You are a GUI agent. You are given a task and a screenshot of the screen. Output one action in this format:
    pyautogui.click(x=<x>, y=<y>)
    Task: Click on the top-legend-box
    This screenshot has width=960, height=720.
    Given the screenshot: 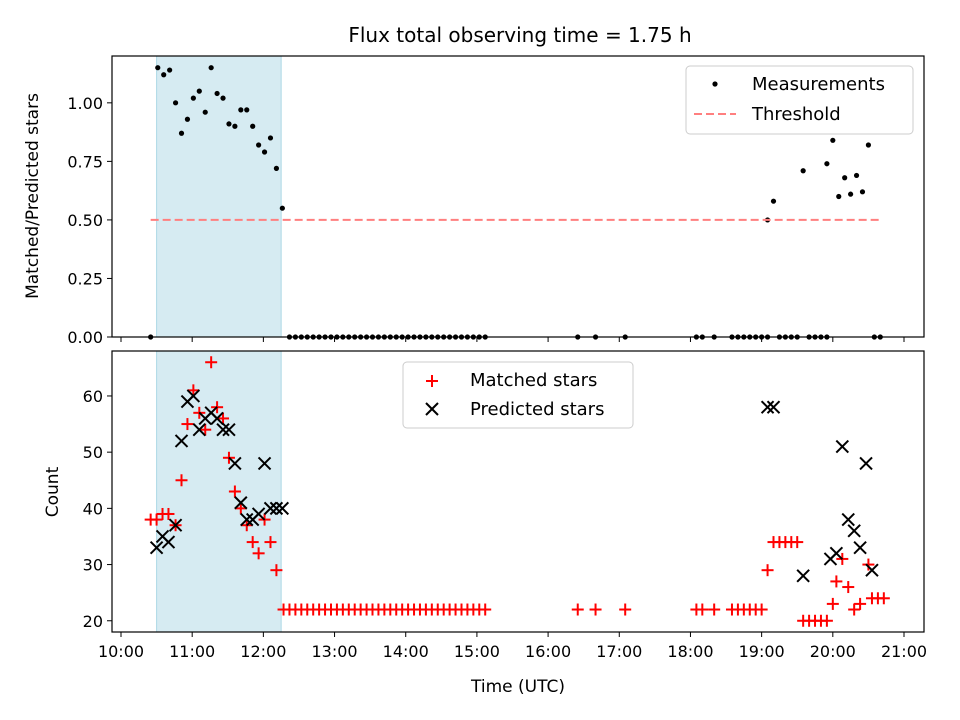 What is the action you would take?
    pyautogui.click(x=799, y=100)
    